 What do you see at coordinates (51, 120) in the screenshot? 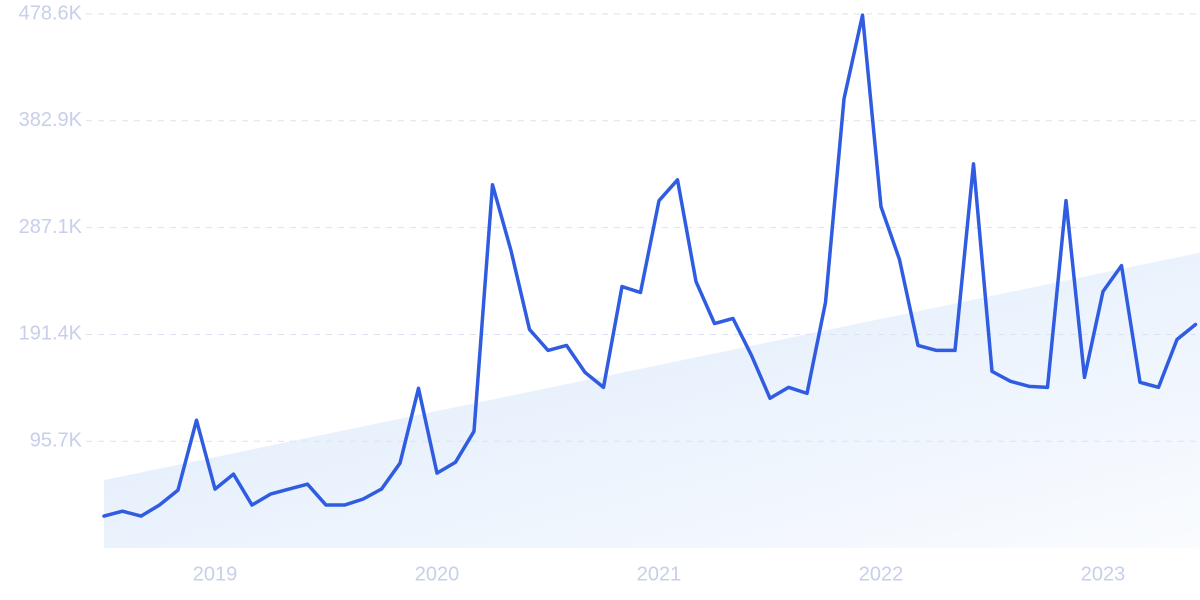
I see `y-tick-label: 382.9K` at bounding box center [51, 120].